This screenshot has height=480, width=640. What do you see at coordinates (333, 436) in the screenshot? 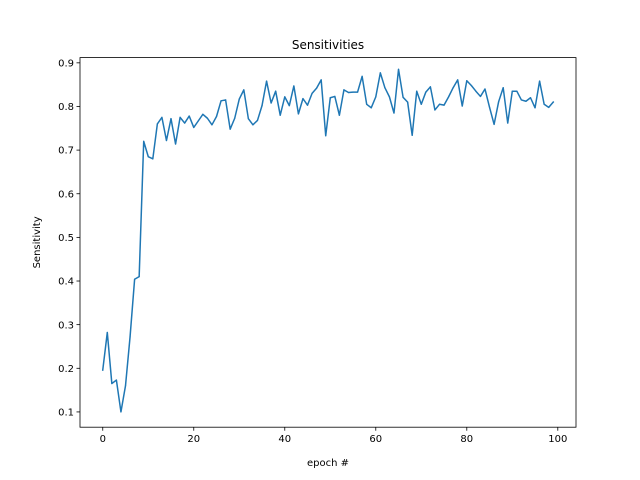
I see `x-axis-ticks: 0 20 40 60 80 100` at bounding box center [333, 436].